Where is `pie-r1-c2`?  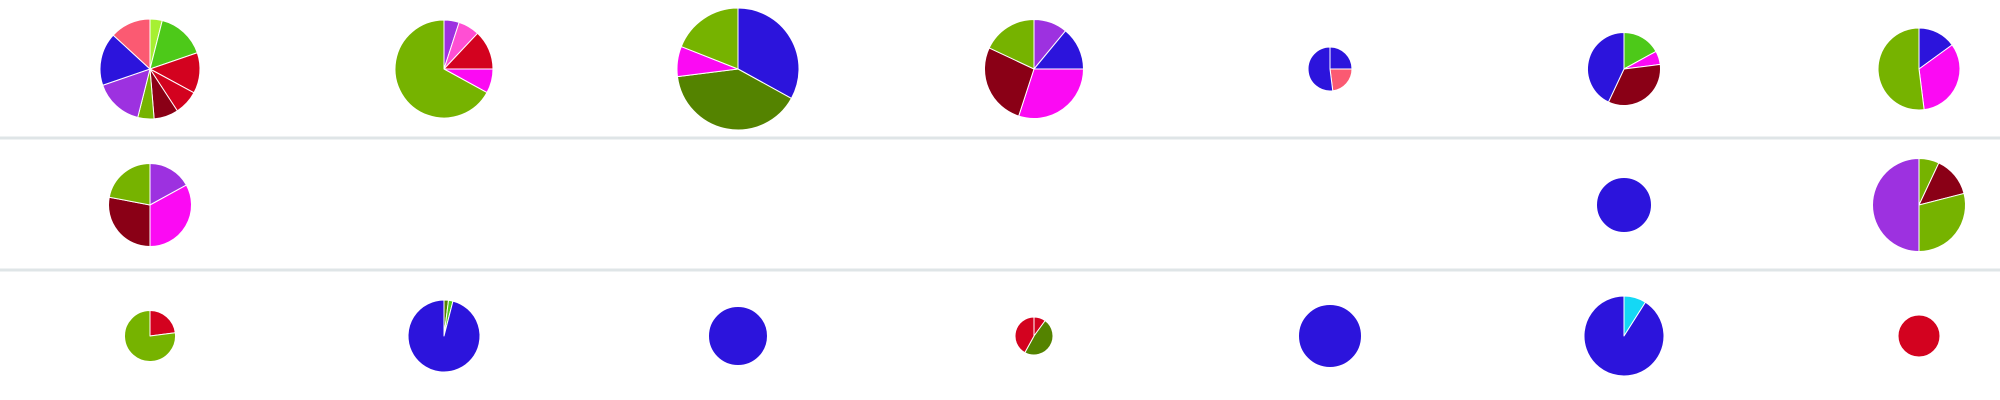
pie-r1-c2 is located at coordinates (444, 69).